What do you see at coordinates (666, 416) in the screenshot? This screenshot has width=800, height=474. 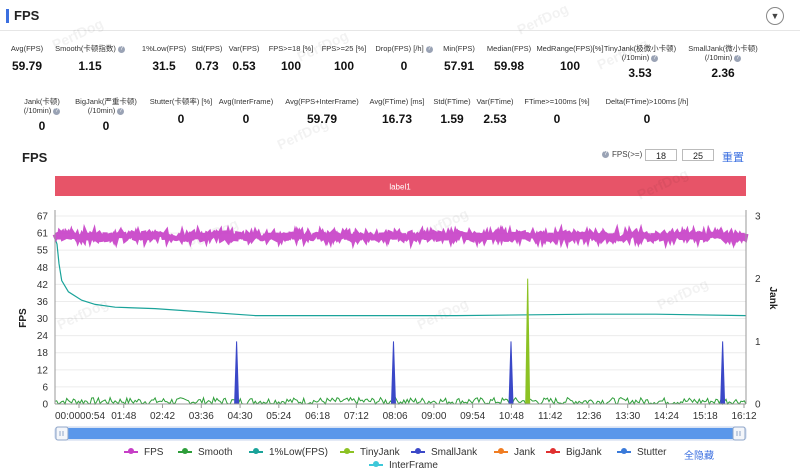 I see `x-tick-label: 14:24` at bounding box center [666, 416].